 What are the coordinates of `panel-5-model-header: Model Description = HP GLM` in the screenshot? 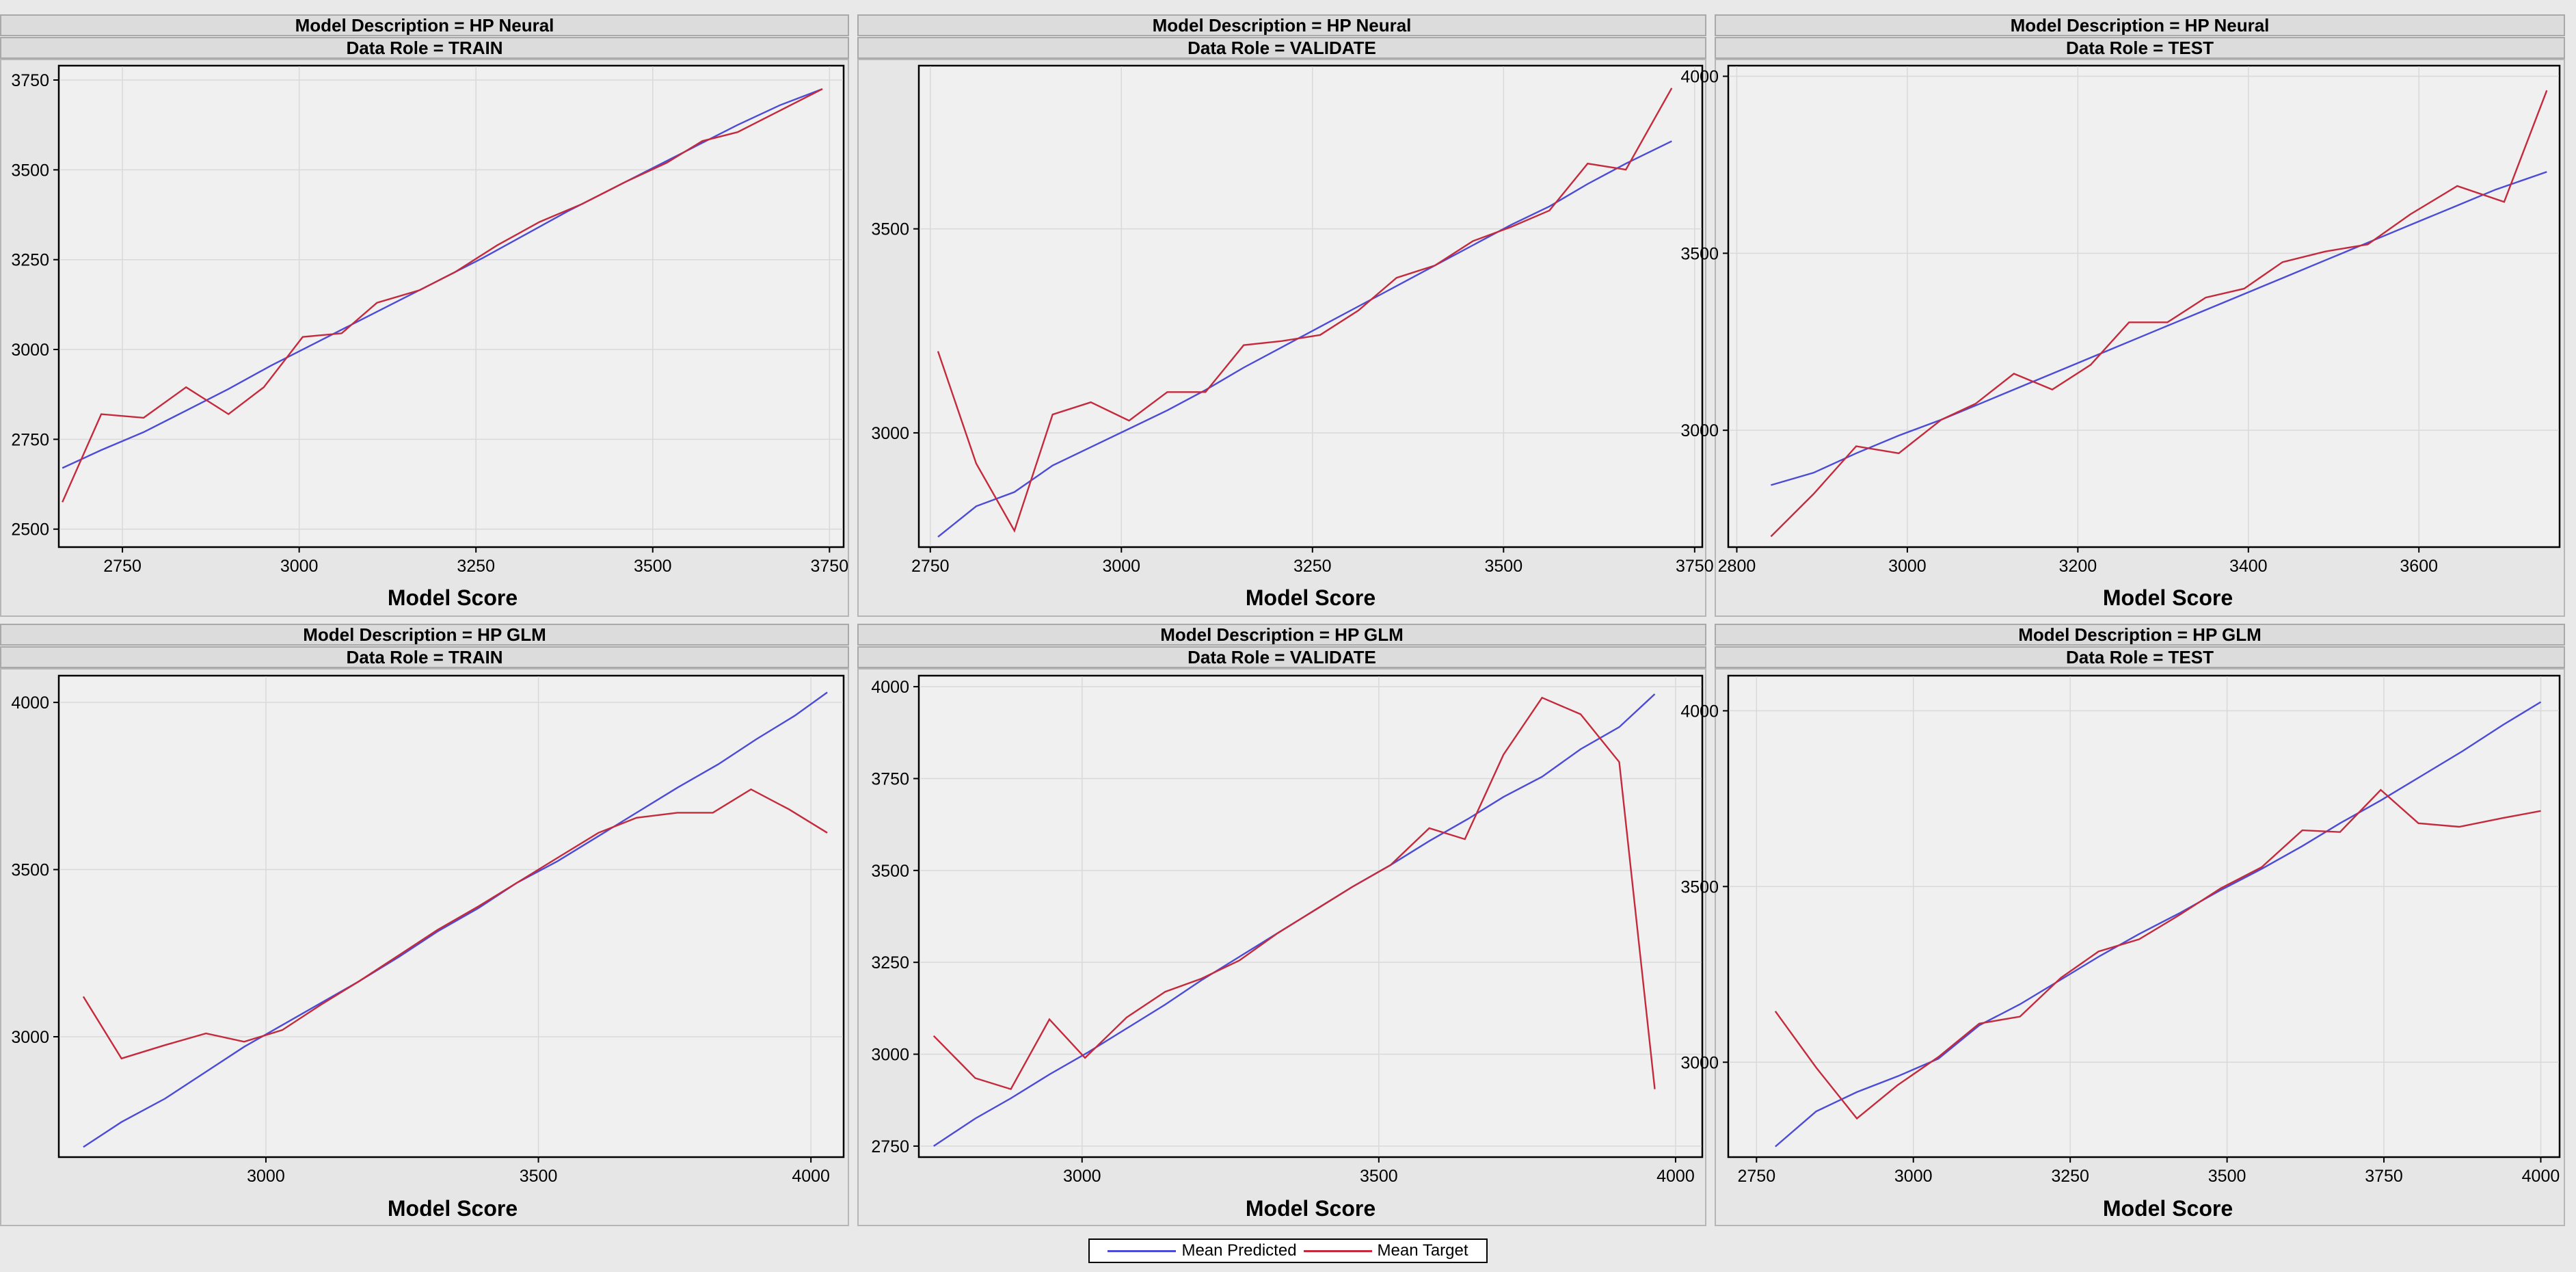 It's located at (1281, 635).